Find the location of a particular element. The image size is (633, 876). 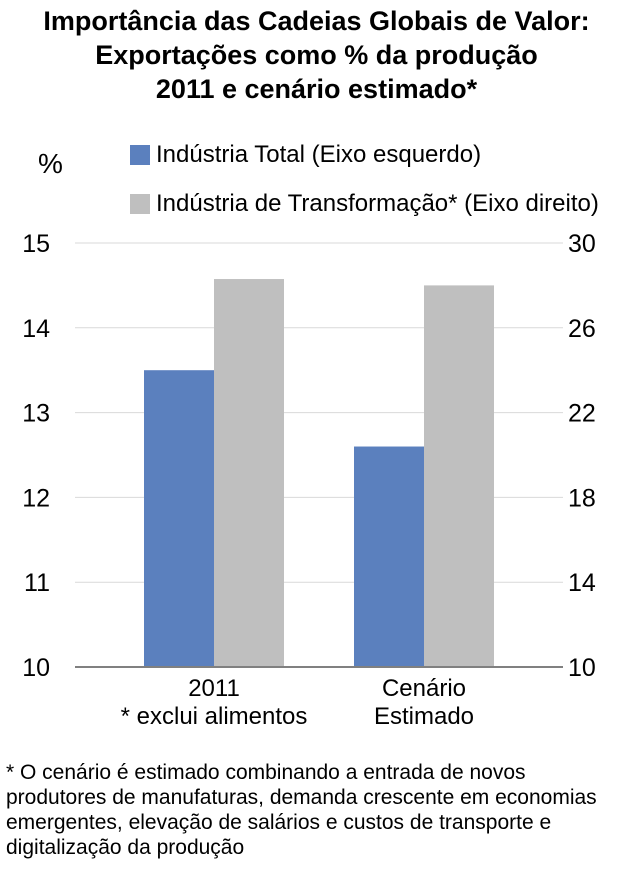

y-unit-label: % is located at coordinates (50, 163).